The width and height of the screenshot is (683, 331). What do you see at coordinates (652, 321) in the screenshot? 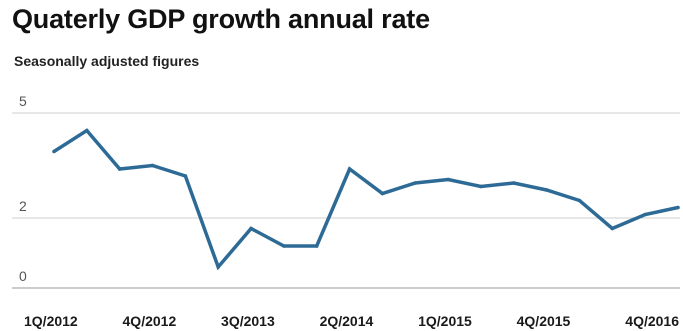
I see `x-tick-label: 4Q/2016` at bounding box center [652, 321].